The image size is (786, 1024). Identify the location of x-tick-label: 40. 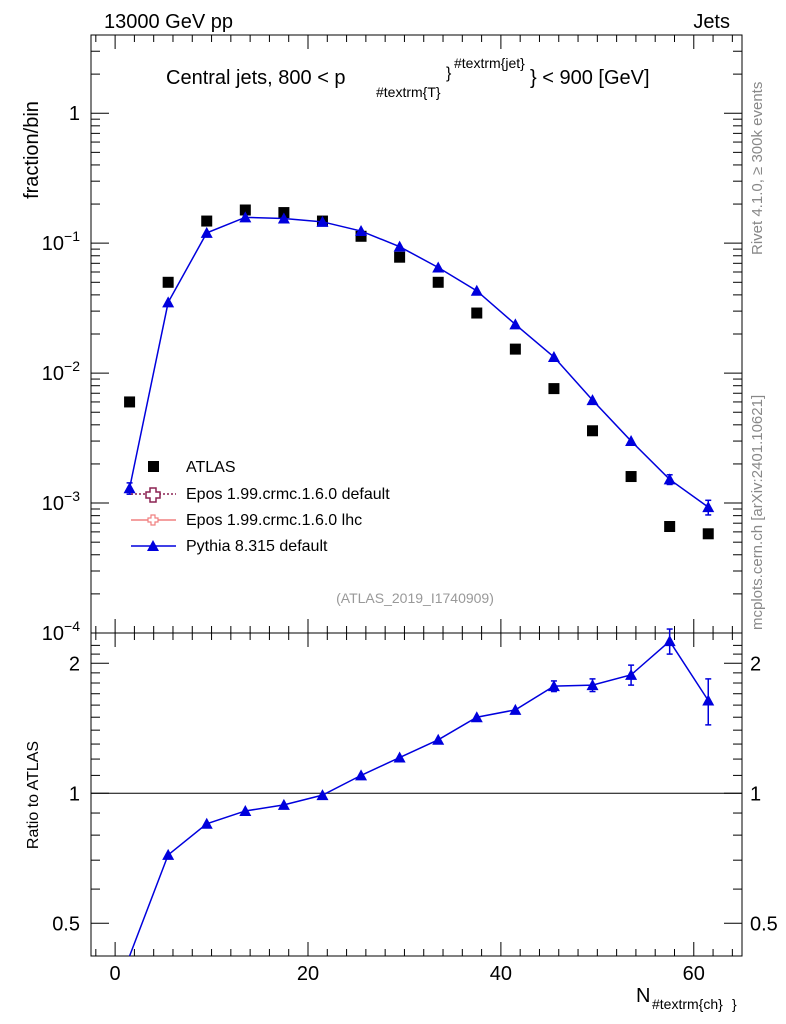
(501, 974).